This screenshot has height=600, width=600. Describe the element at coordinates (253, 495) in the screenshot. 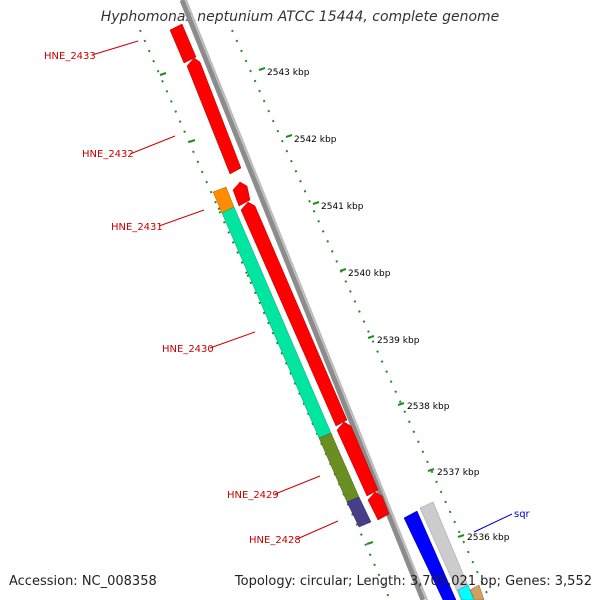

I see `gene-label: HNE_2429` at that location.